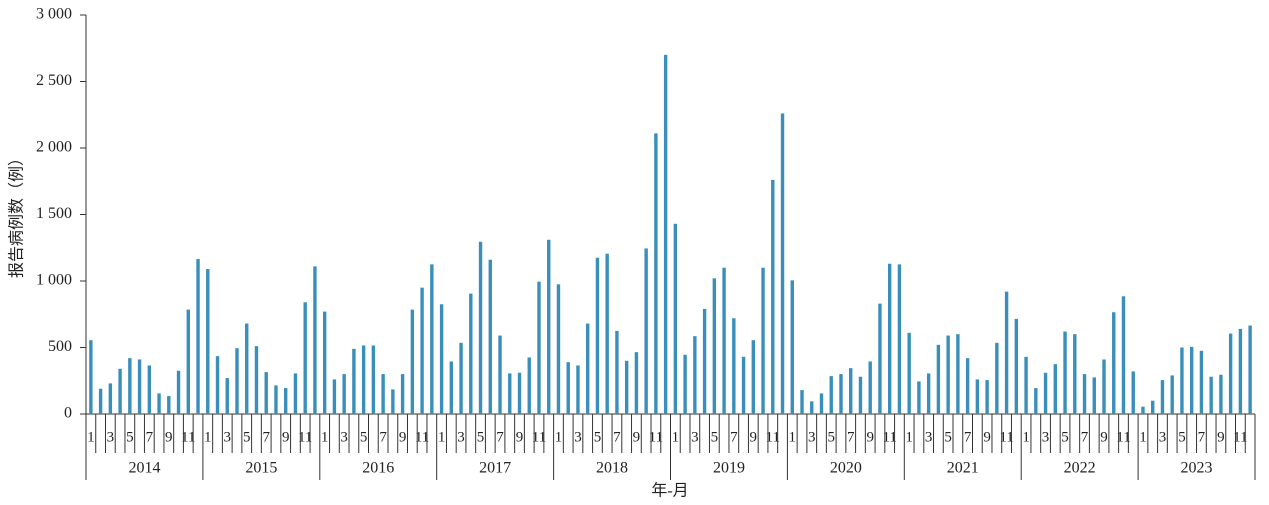 The image size is (1269, 505). I want to click on year-label: 2017, so click(495, 468).